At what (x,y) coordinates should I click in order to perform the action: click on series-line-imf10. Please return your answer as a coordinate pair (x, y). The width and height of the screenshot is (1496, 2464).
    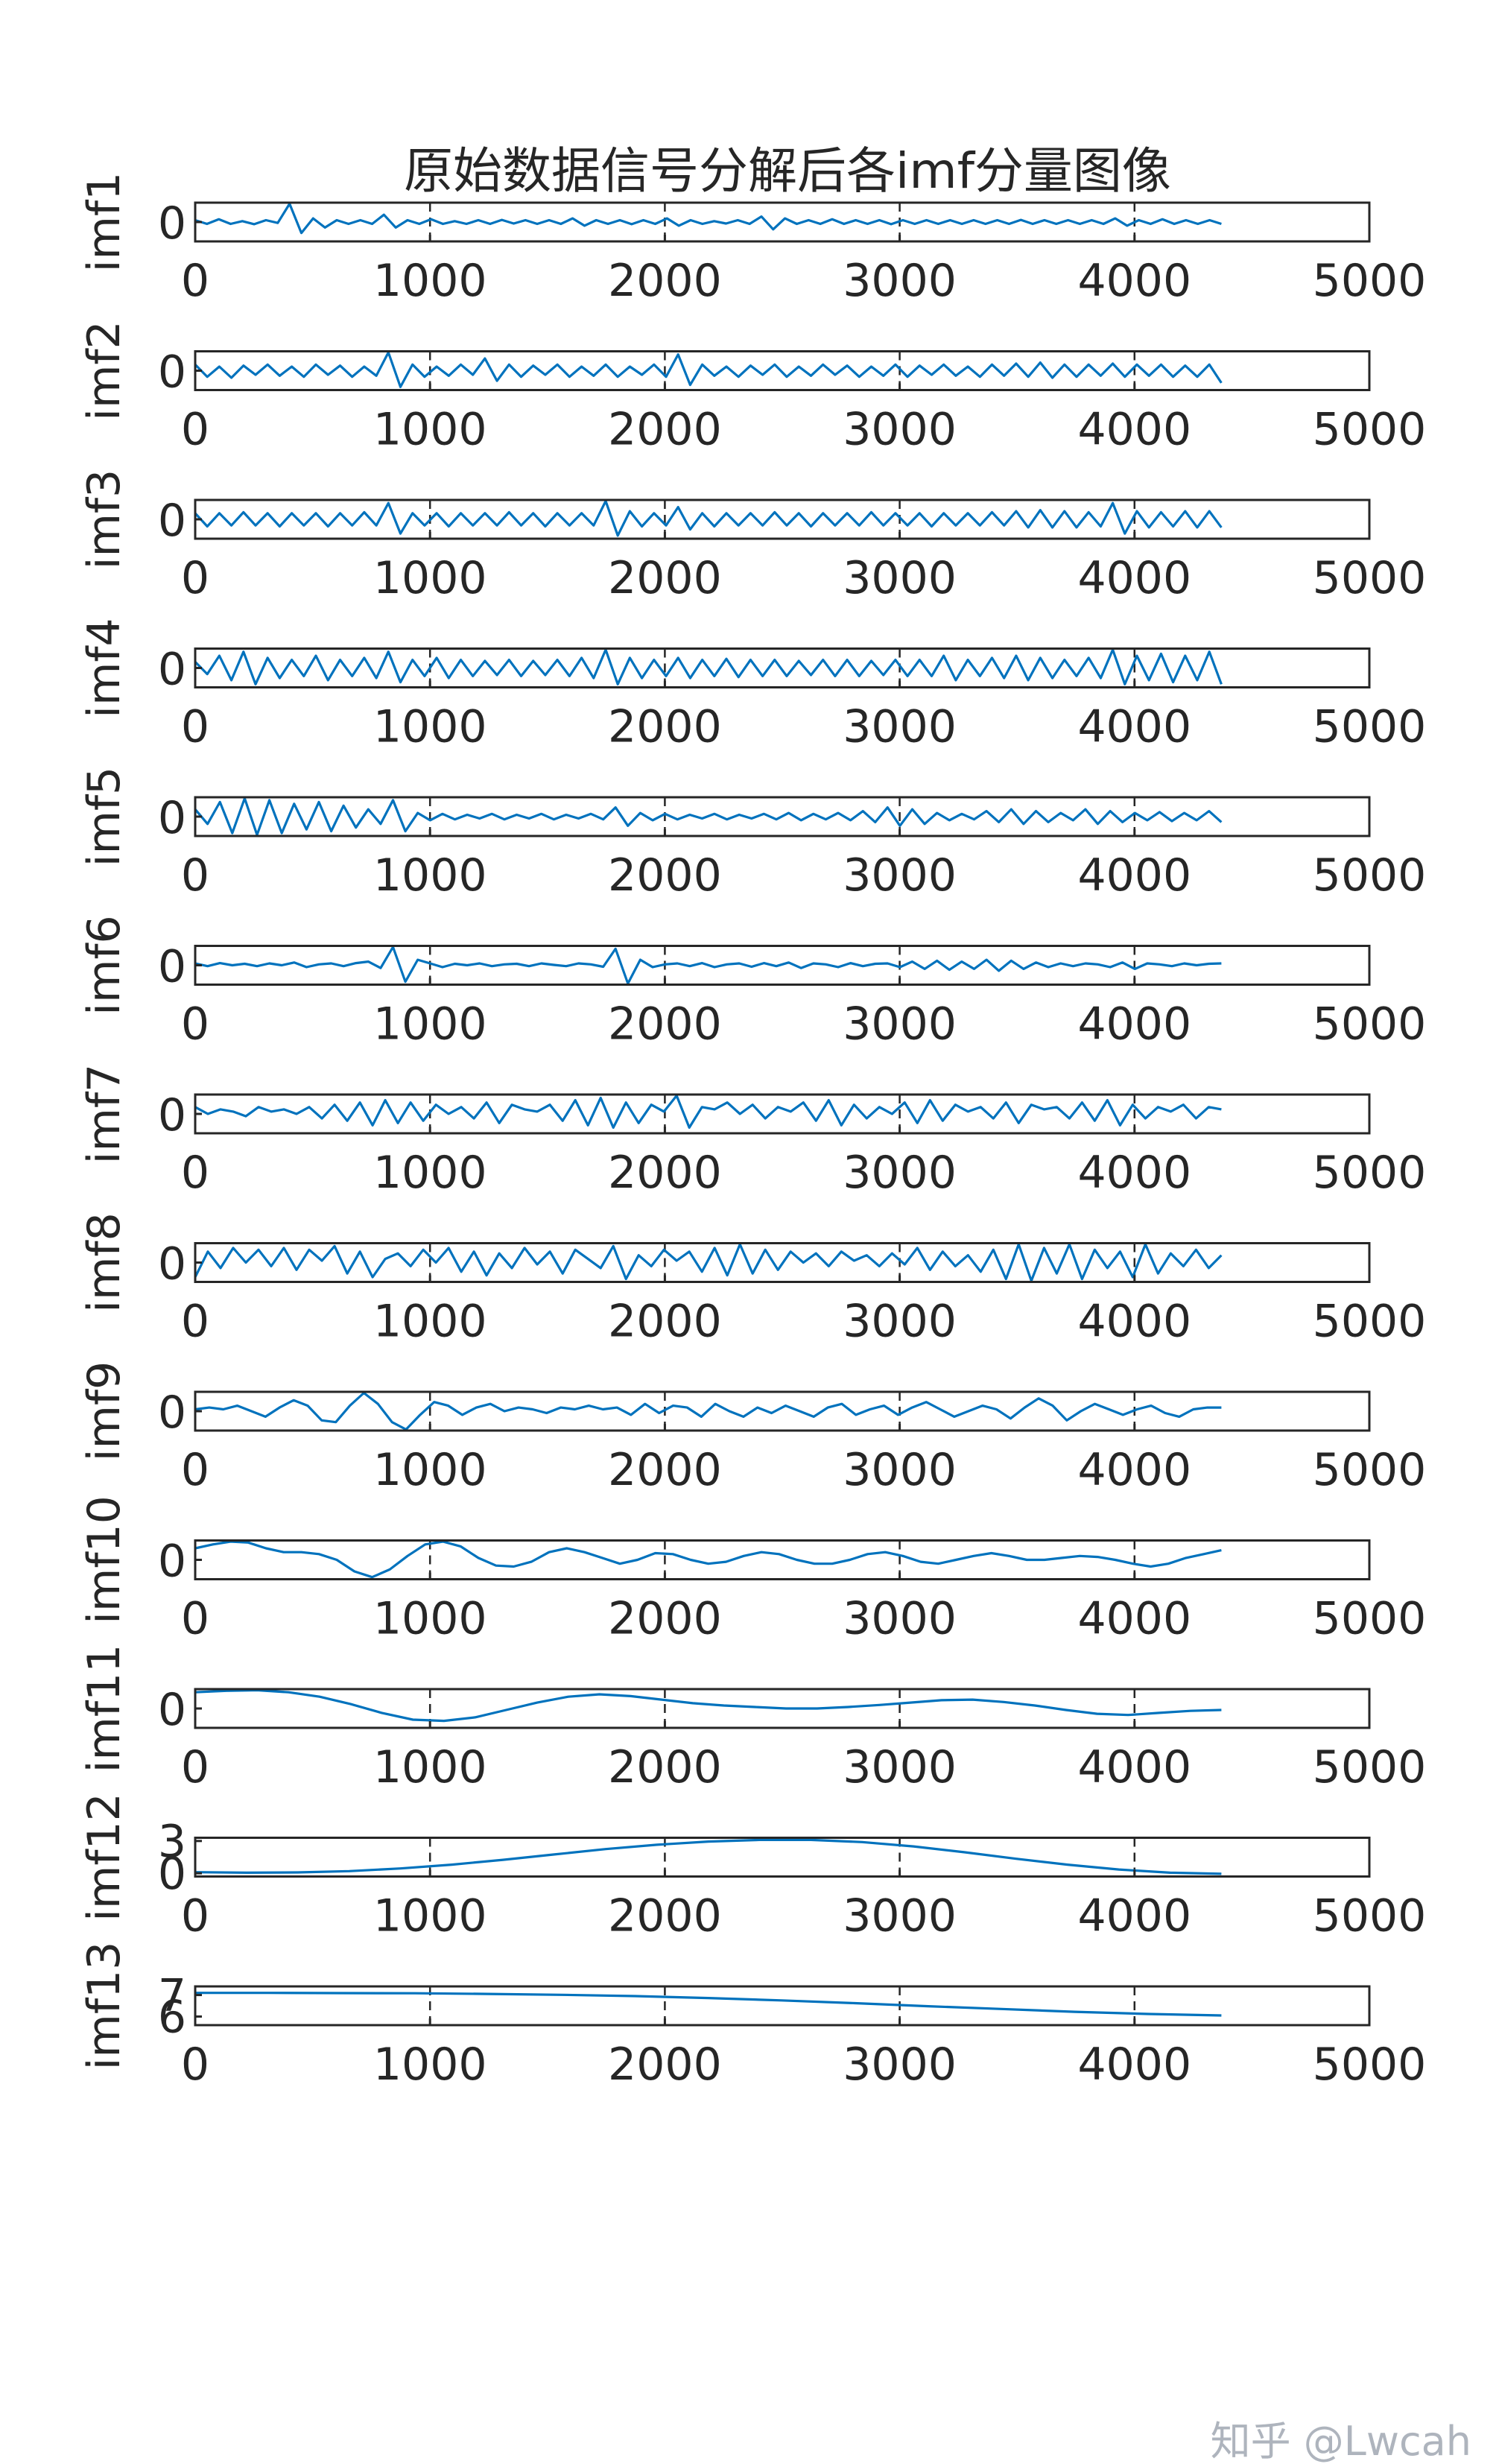
    Looking at the image, I should click on (708, 1559).